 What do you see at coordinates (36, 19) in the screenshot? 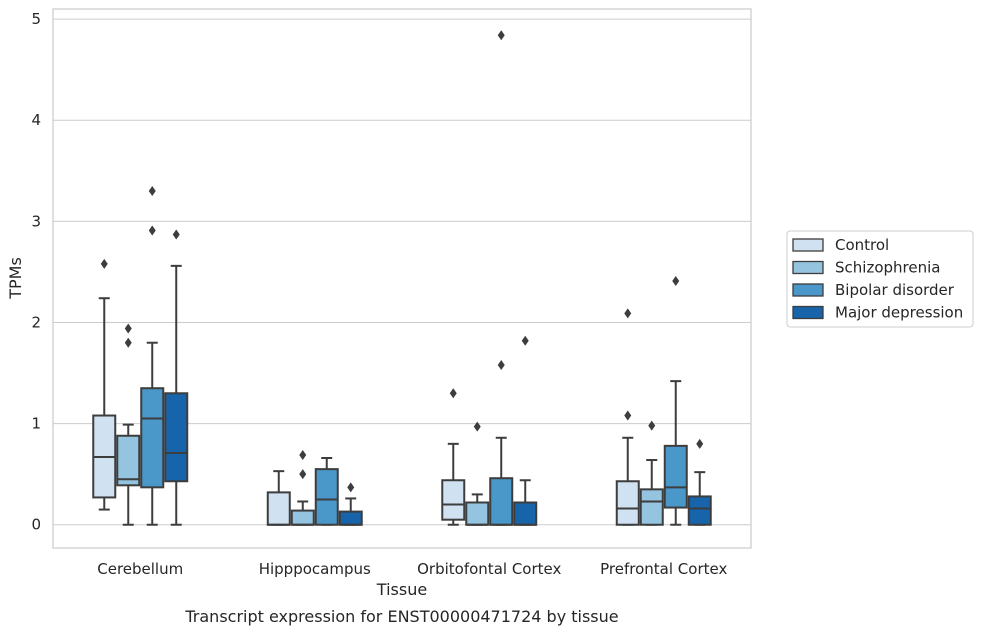
I see `y-tick-label: 5` at bounding box center [36, 19].